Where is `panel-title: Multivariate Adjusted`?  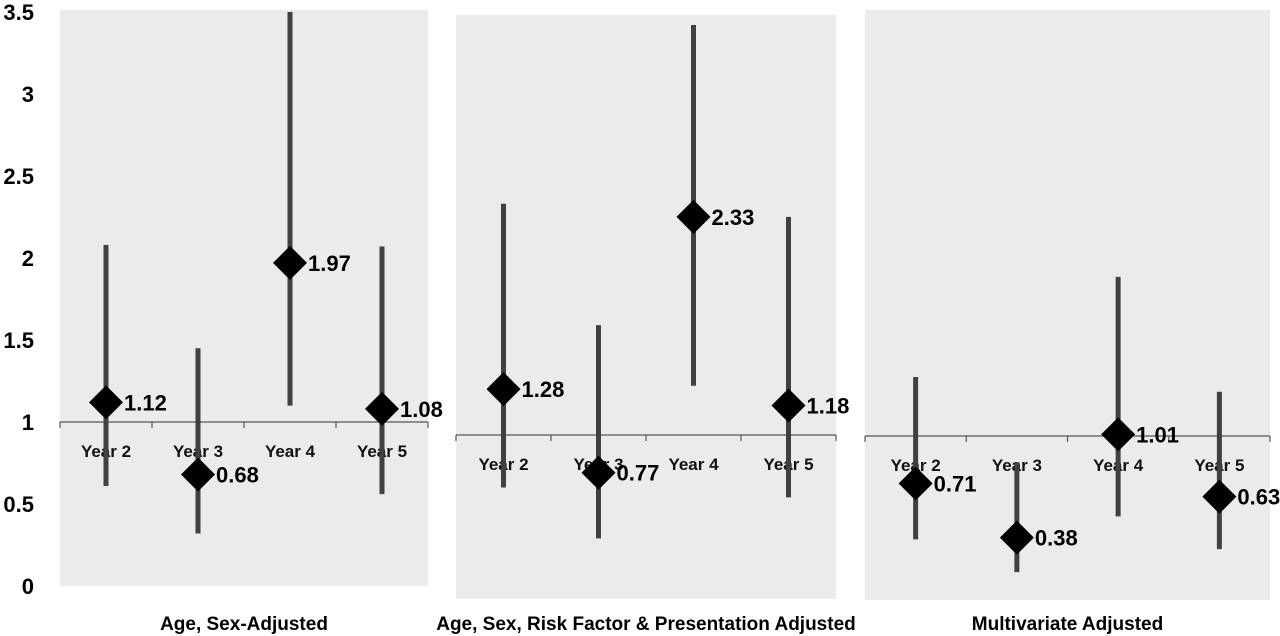
panel-title: Multivariate Adjusted is located at coordinates (1067, 624).